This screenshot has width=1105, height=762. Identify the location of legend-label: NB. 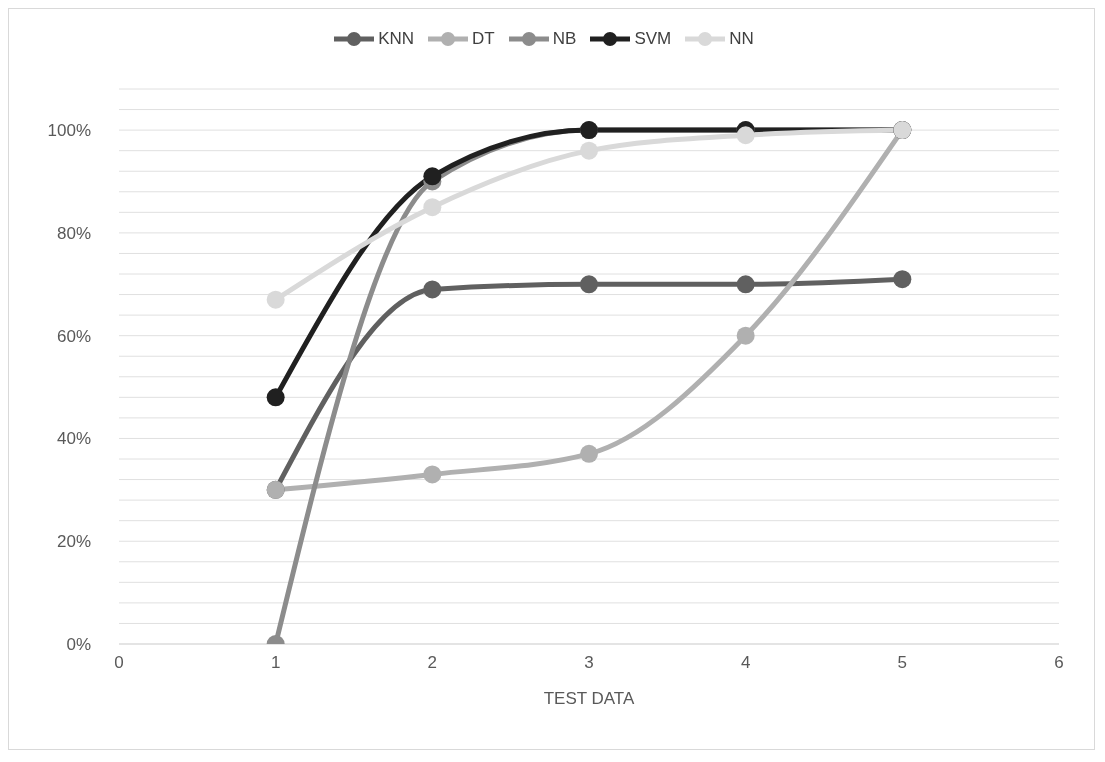
(564, 39).